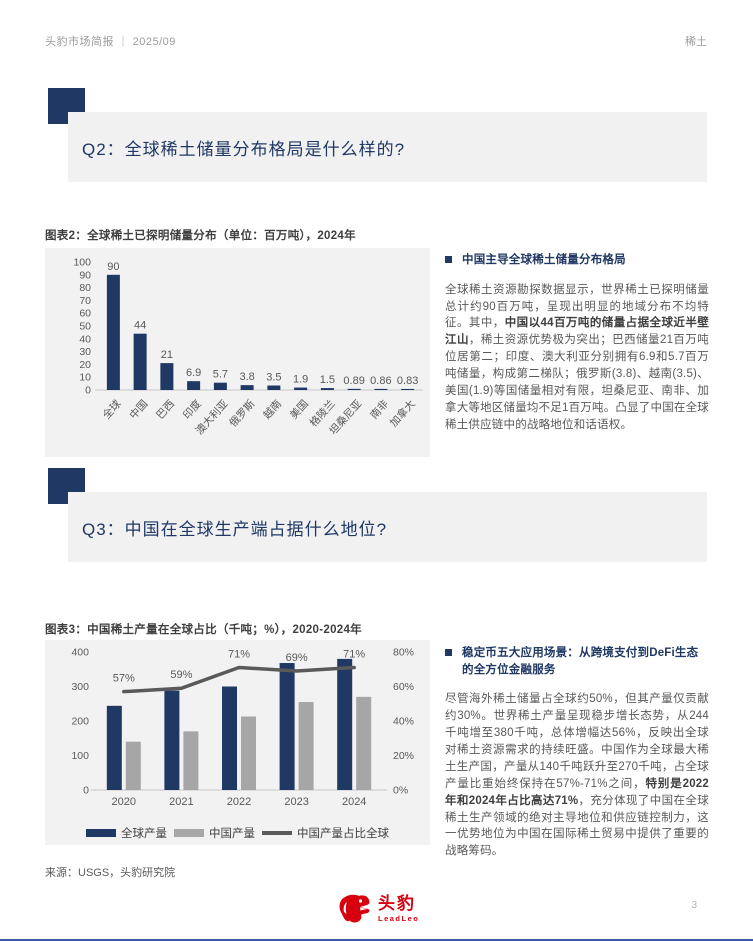 The width and height of the screenshot is (753, 941). Describe the element at coordinates (80, 722) in the screenshot. I see `svg-text: 200` at that location.